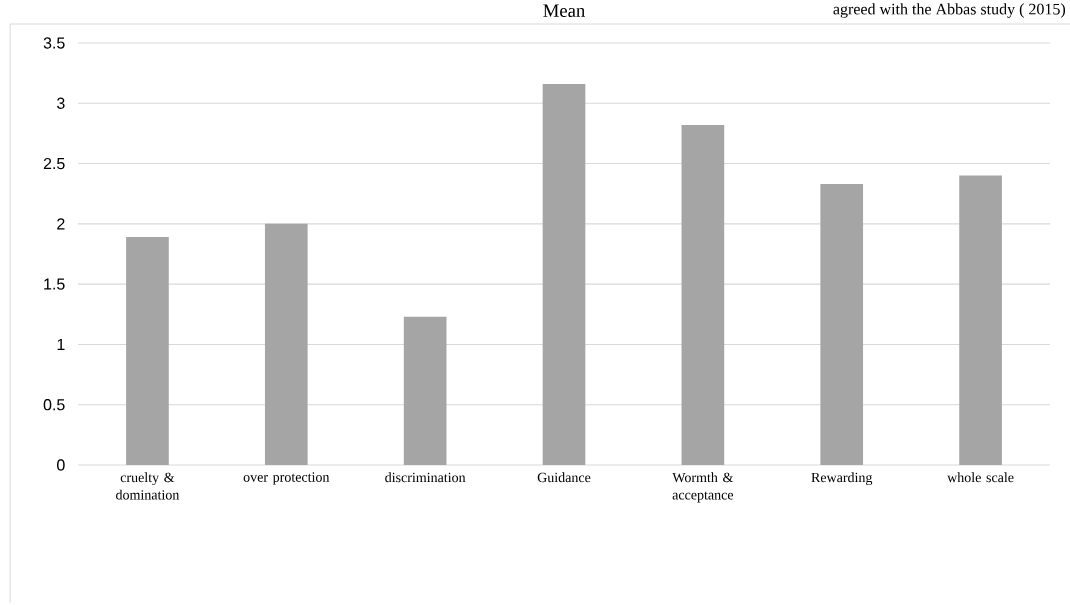 The image size is (1070, 605). What do you see at coordinates (842, 479) in the screenshot?
I see `x-tick-label: Rewarding` at bounding box center [842, 479].